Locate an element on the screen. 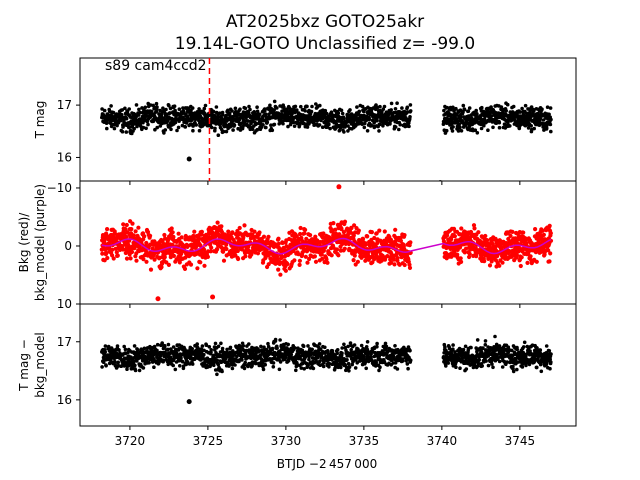  y-axis-label-line2: bkg_model (purple) is located at coordinates (40, 242).